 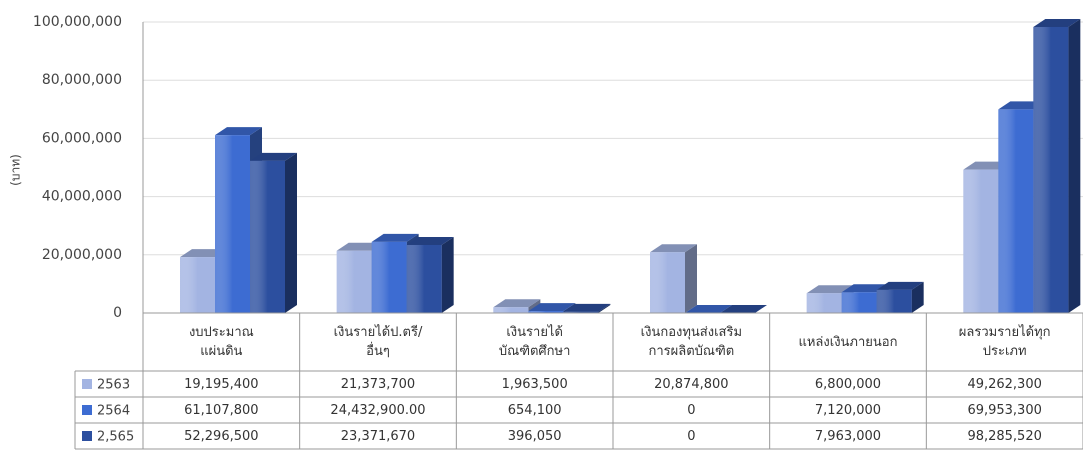 What do you see at coordinates (534, 384) in the screenshot?
I see `table-value: 1,963,500` at bounding box center [534, 384].